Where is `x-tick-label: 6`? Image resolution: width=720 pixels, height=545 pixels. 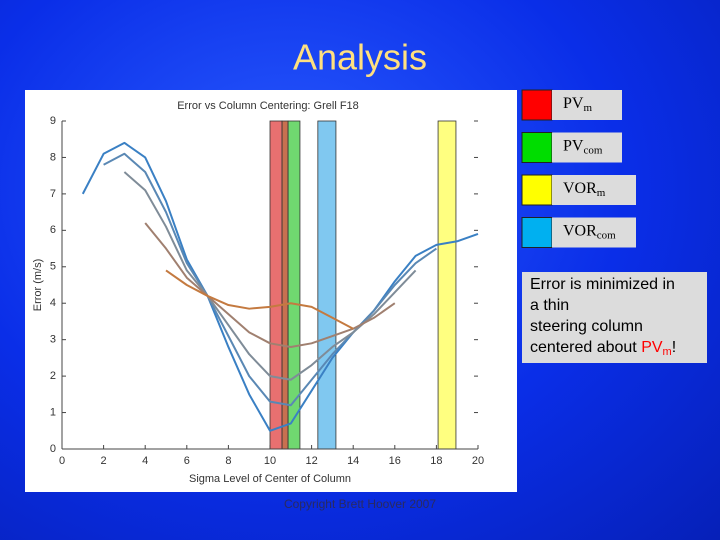
x-tick-label: 6 is located at coordinates (187, 461).